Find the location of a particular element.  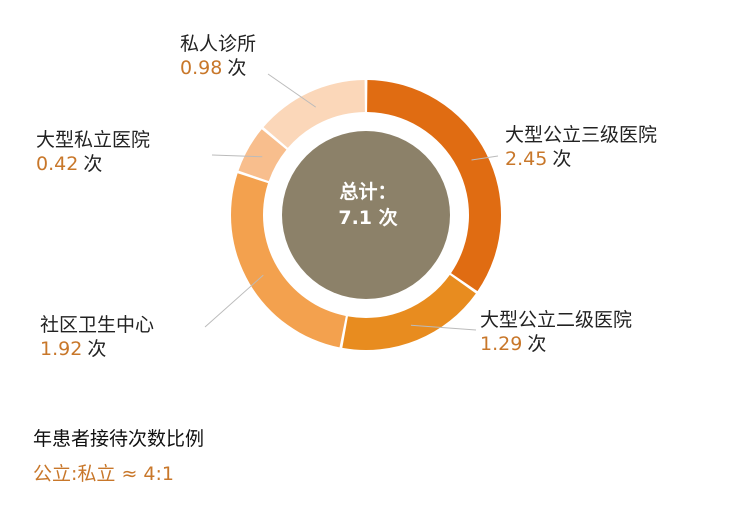

slice-value: 0.98 is located at coordinates (201, 67).